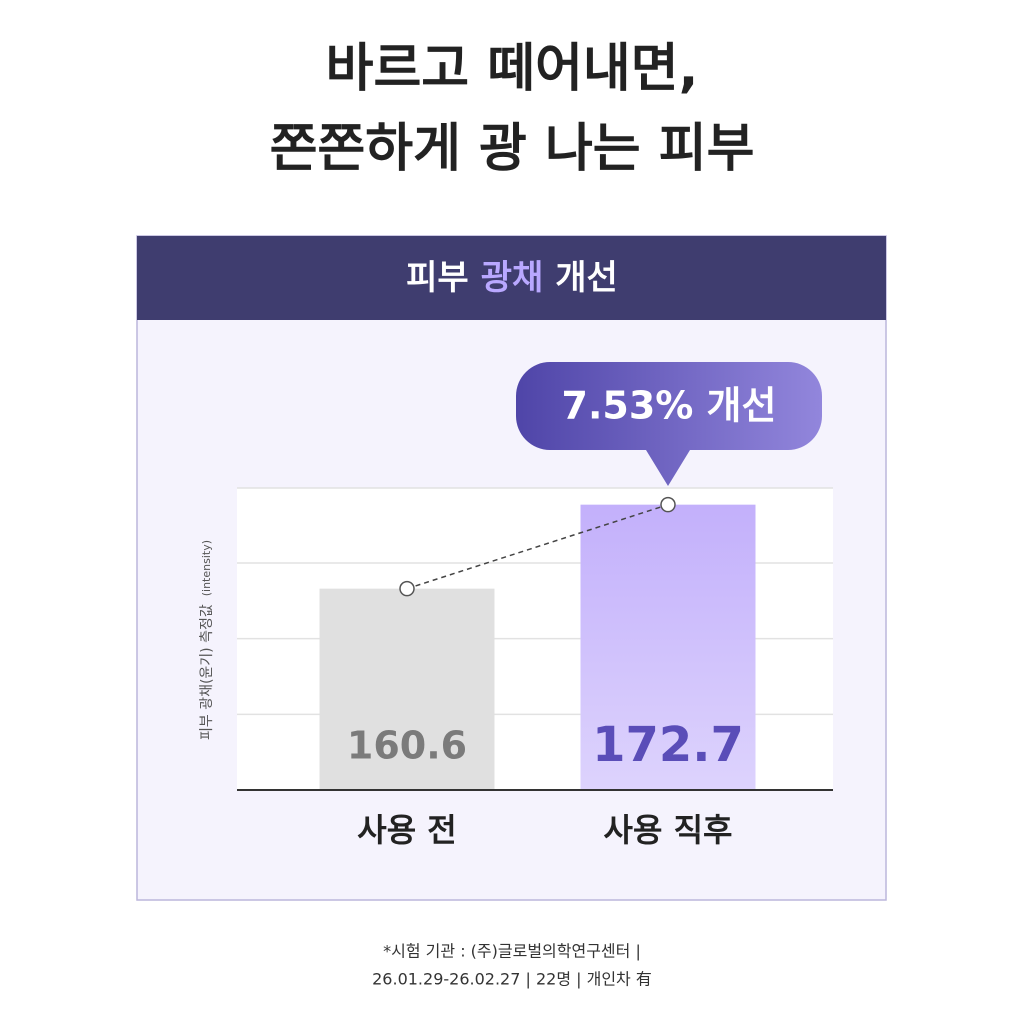 The height and width of the screenshot is (1028, 1024). I want to click on title-part: 피부, so click(437, 278).